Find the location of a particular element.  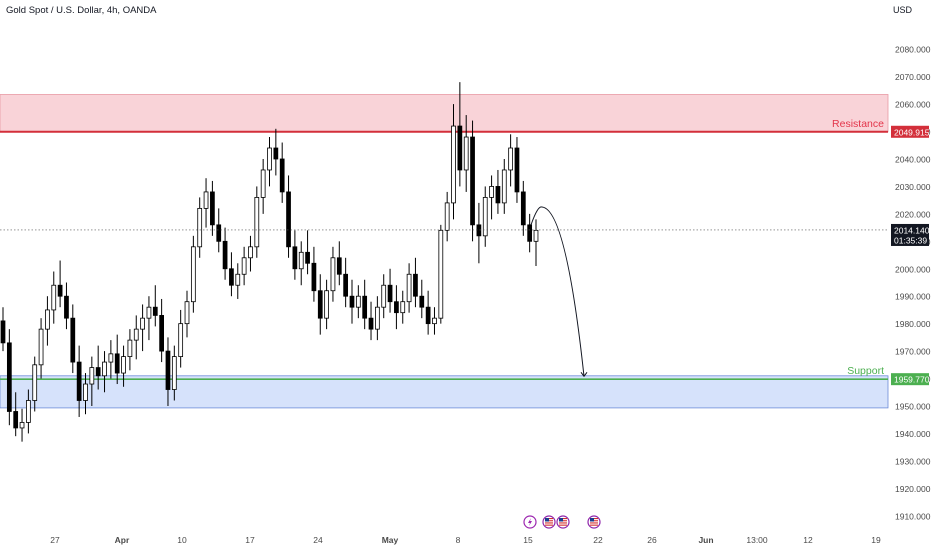

flag-icon-ring is located at coordinates (594, 522).